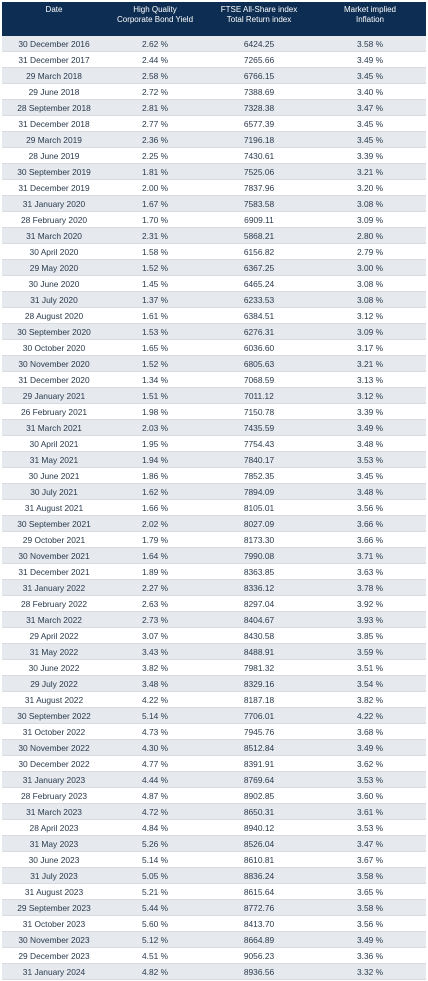 This screenshot has width=428, height=981. I want to click on table-cell: 8430.58, so click(259, 635).